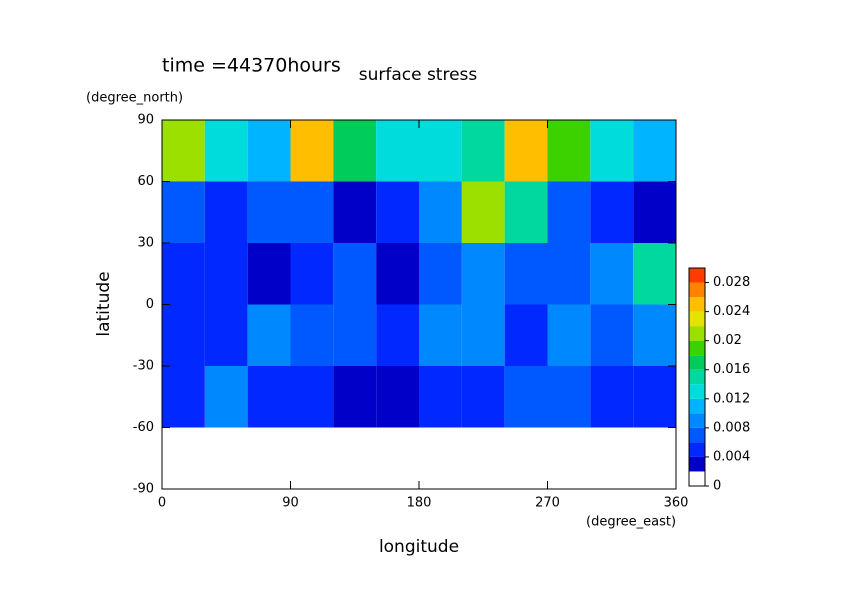 This screenshot has height=595, width=842. Describe the element at coordinates (731, 311) in the screenshot. I see `colorbar-tick-label: 0.024` at that location.